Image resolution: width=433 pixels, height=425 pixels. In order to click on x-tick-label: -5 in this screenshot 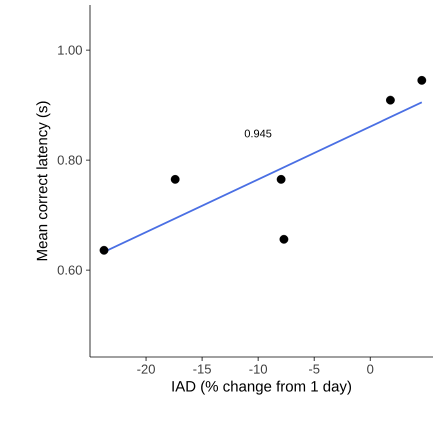, I will do `click(314, 369)`.